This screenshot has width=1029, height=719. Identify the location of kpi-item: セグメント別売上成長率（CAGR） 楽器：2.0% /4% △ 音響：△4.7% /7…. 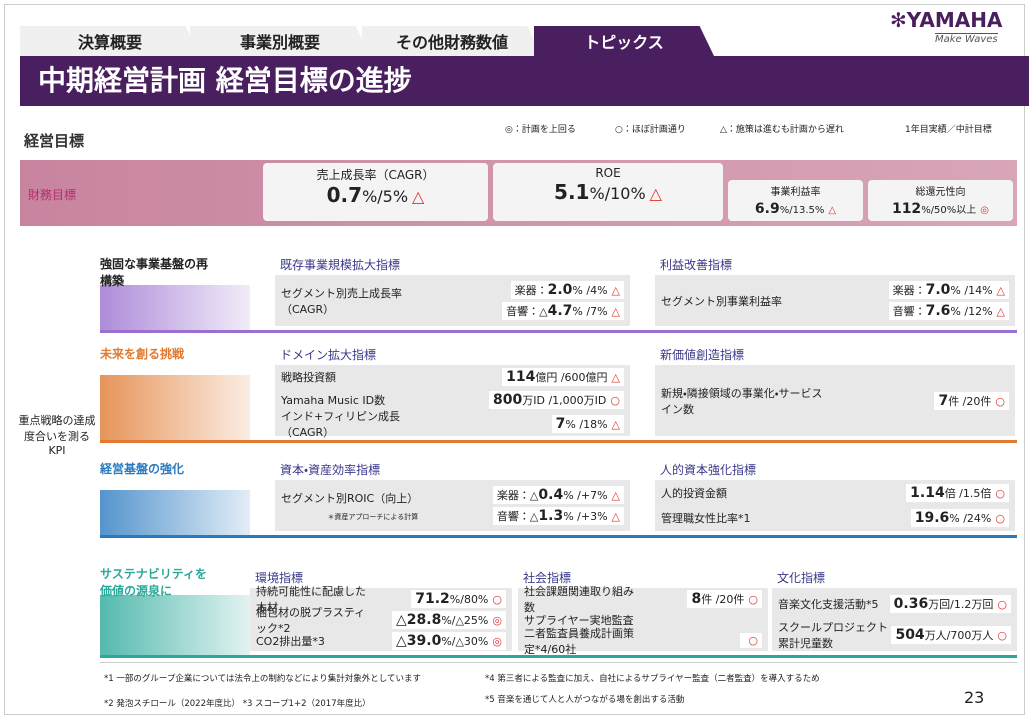
(452, 300).